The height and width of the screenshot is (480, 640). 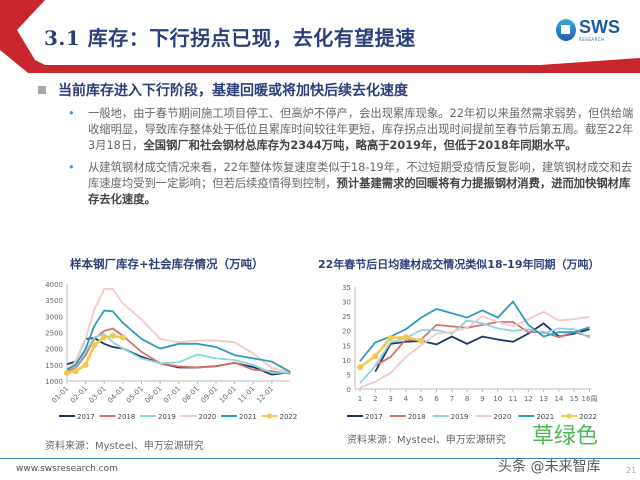 I want to click on y-tick-label: 4000, so click(x=54, y=285).